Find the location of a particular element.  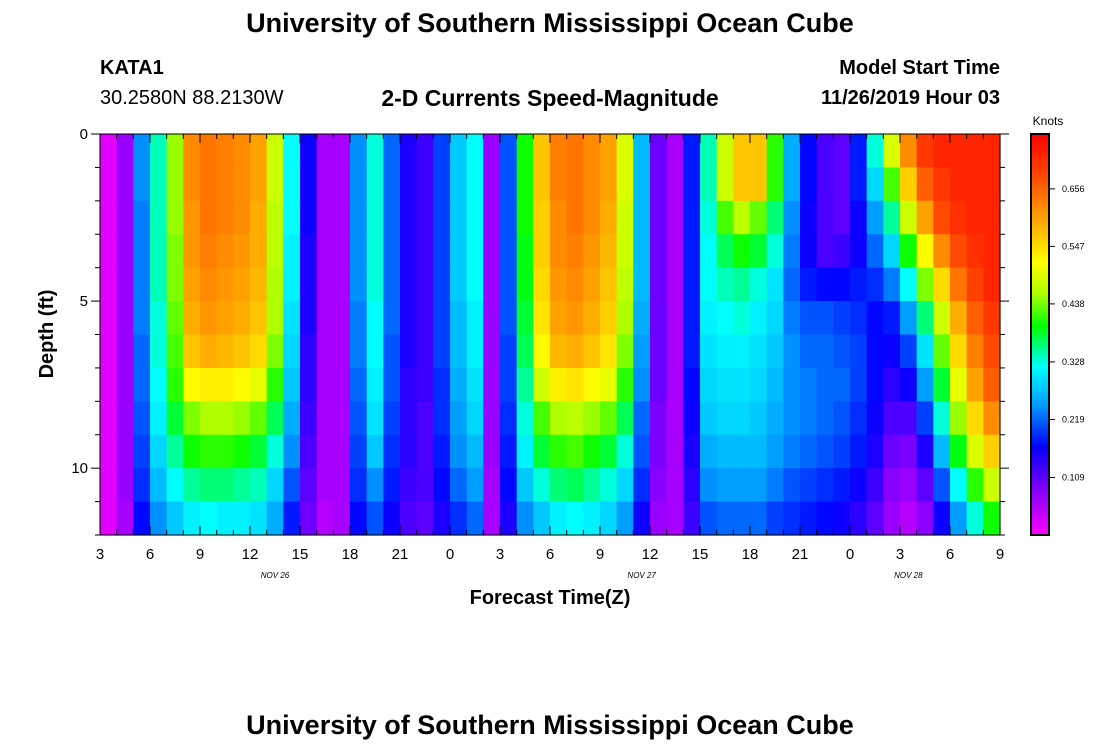

y-tick-label: 10 is located at coordinates (79, 468).